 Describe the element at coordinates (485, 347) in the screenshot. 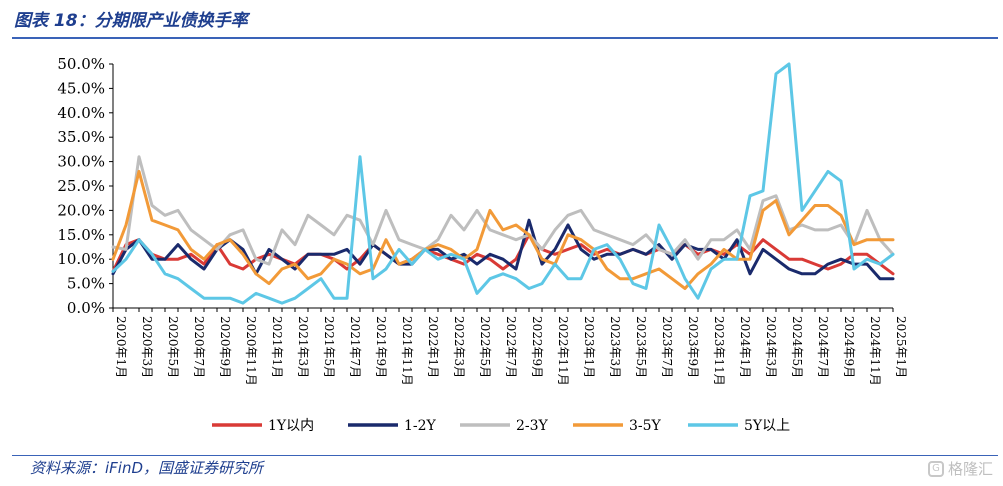

I see `x-tick-label: 2022年5月` at that location.